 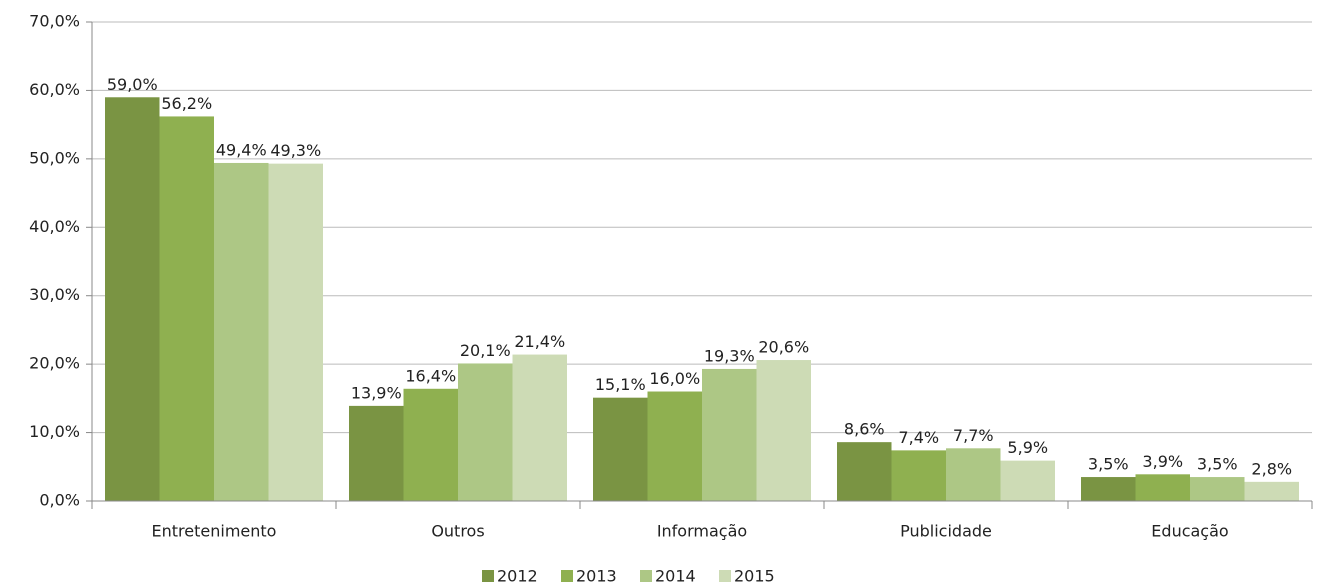 What do you see at coordinates (54, 363) in the screenshot?
I see `y-tick-label: 20,0%` at bounding box center [54, 363].